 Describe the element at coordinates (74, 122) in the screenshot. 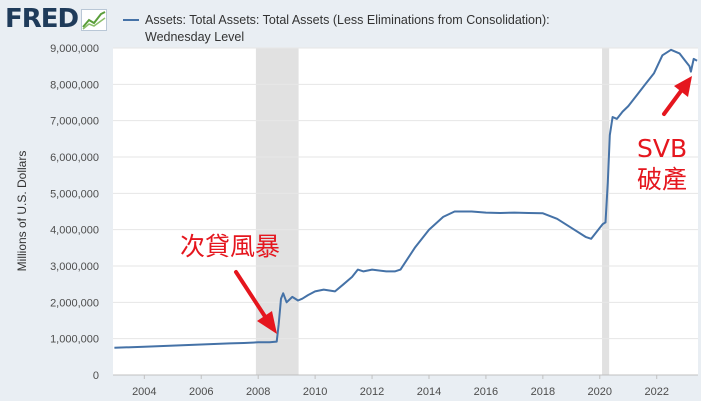

I see `y-tick-label: 7,000,000` at that location.